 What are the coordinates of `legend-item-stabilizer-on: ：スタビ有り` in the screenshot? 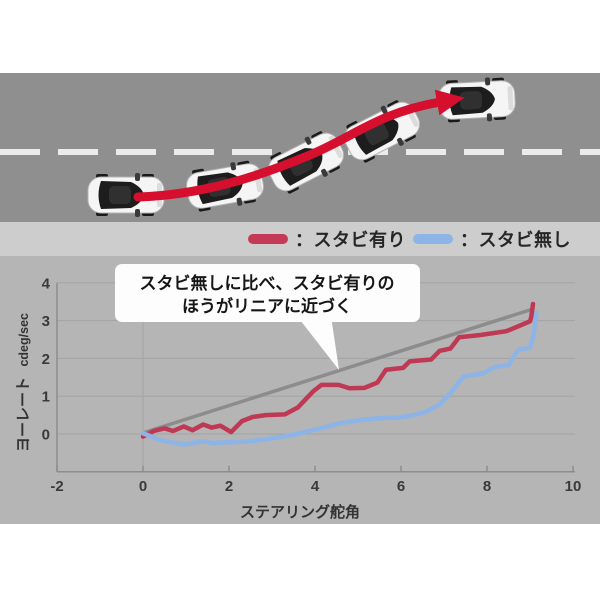 It's located at (327, 239).